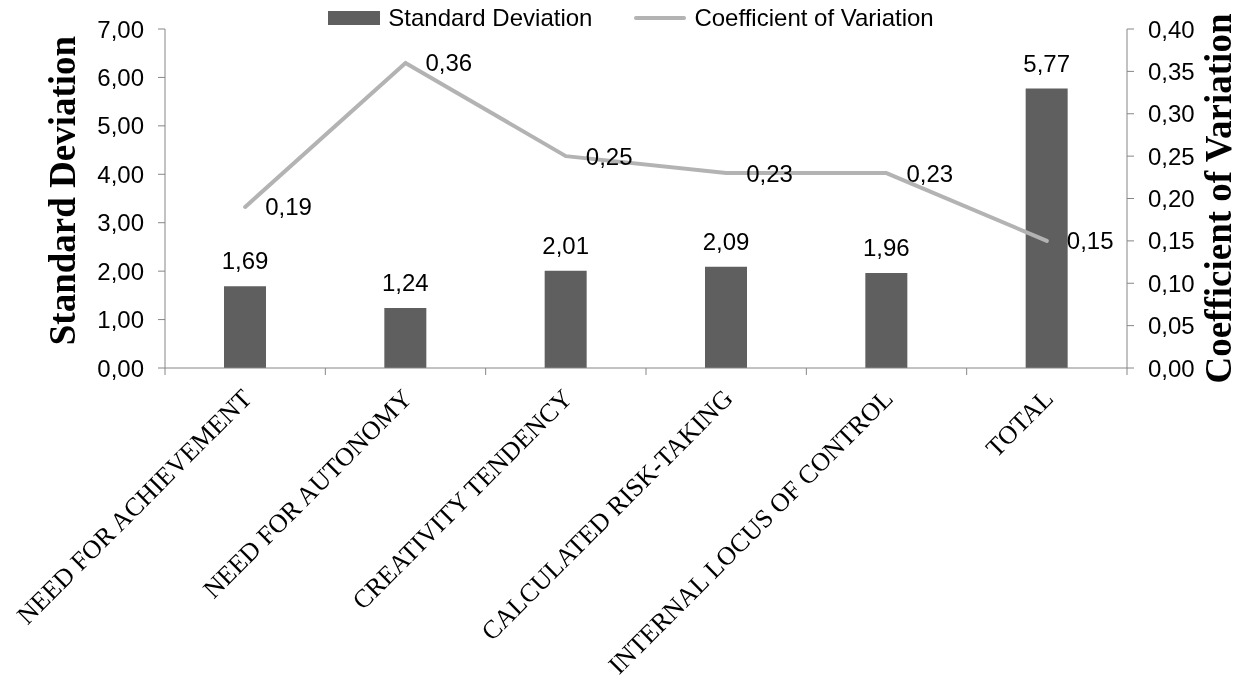 The width and height of the screenshot is (1240, 681). I want to click on data-label: 2,01, so click(566, 245).